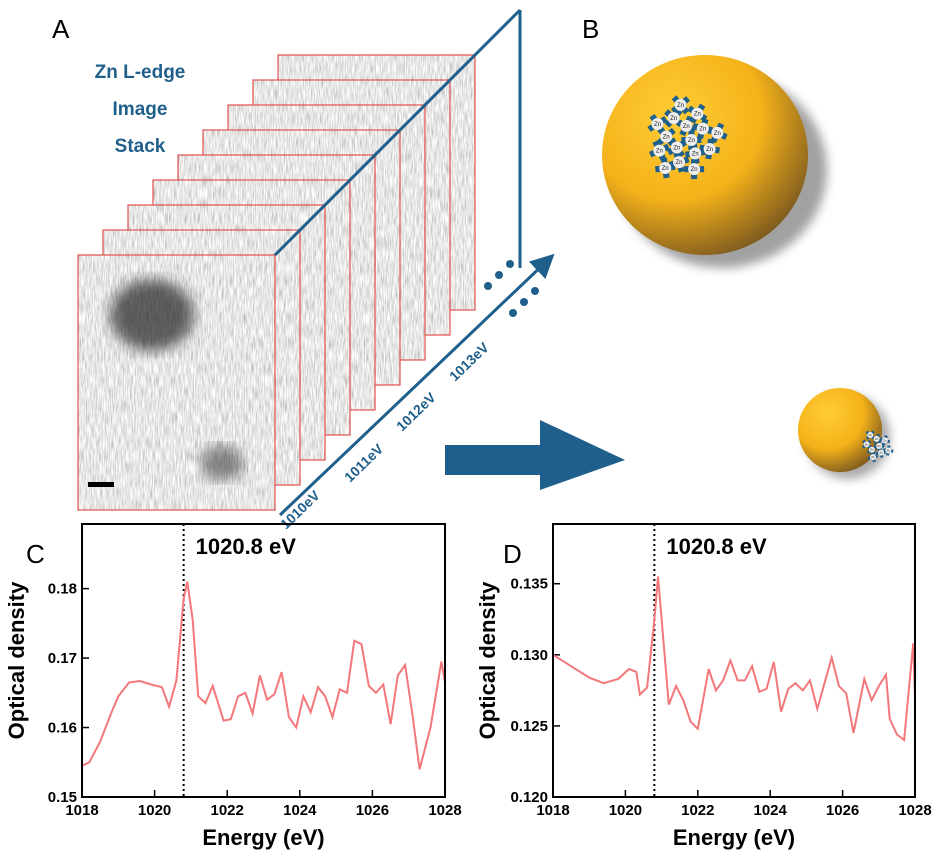 The width and height of the screenshot is (933, 857). Describe the element at coordinates (140, 109) in the screenshot. I see `stack-title: Image` at that location.